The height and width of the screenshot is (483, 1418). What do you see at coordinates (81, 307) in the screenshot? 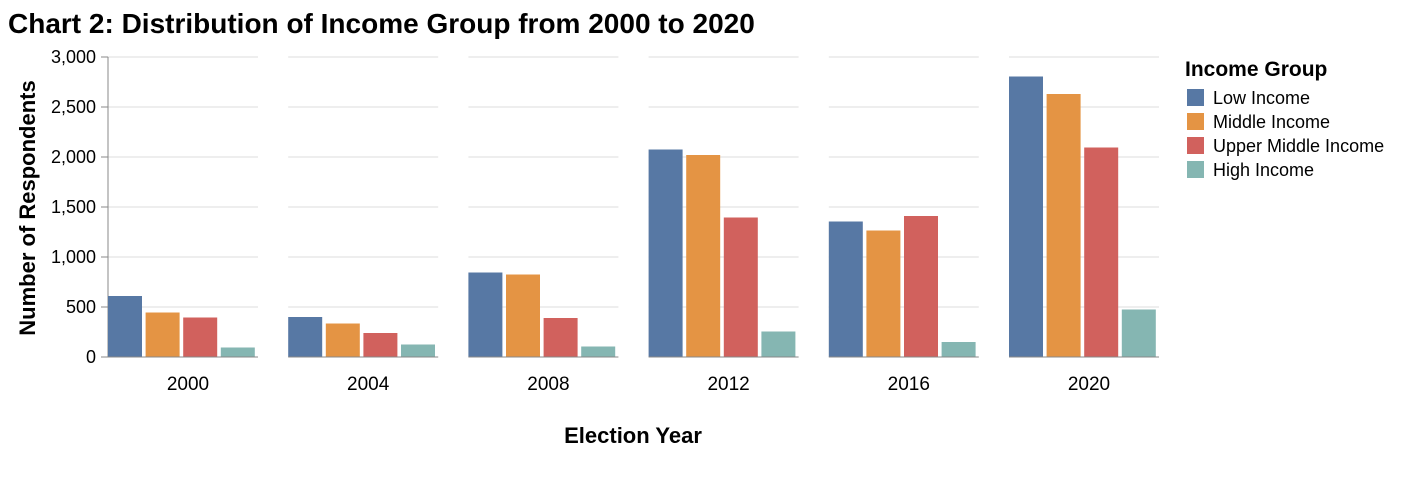
I see `y-tick-label: 500` at bounding box center [81, 307].